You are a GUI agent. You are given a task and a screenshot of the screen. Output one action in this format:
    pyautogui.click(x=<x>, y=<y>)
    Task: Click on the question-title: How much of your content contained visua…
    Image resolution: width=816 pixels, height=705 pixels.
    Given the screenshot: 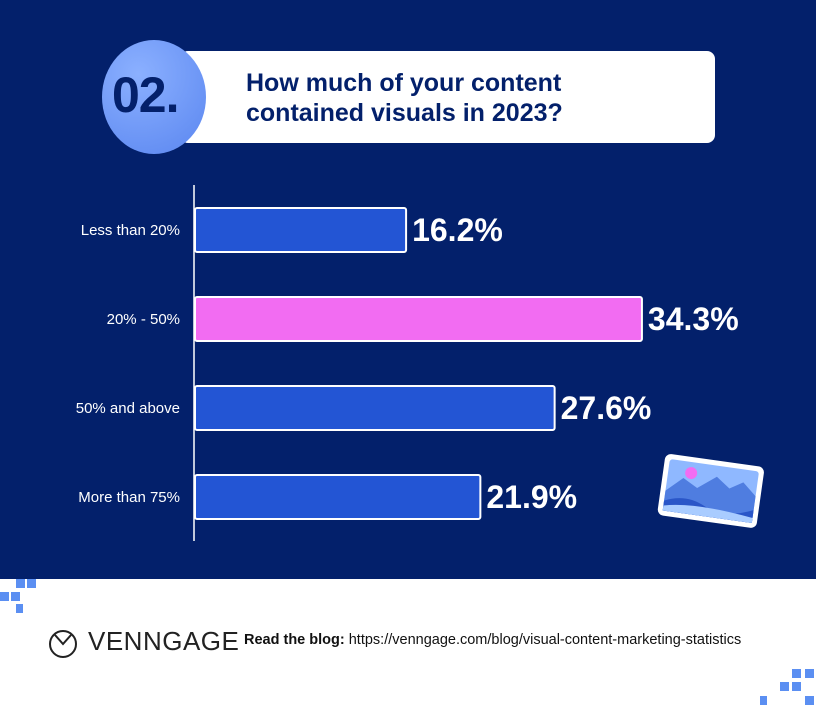 What is the action you would take?
    pyautogui.click(x=404, y=98)
    